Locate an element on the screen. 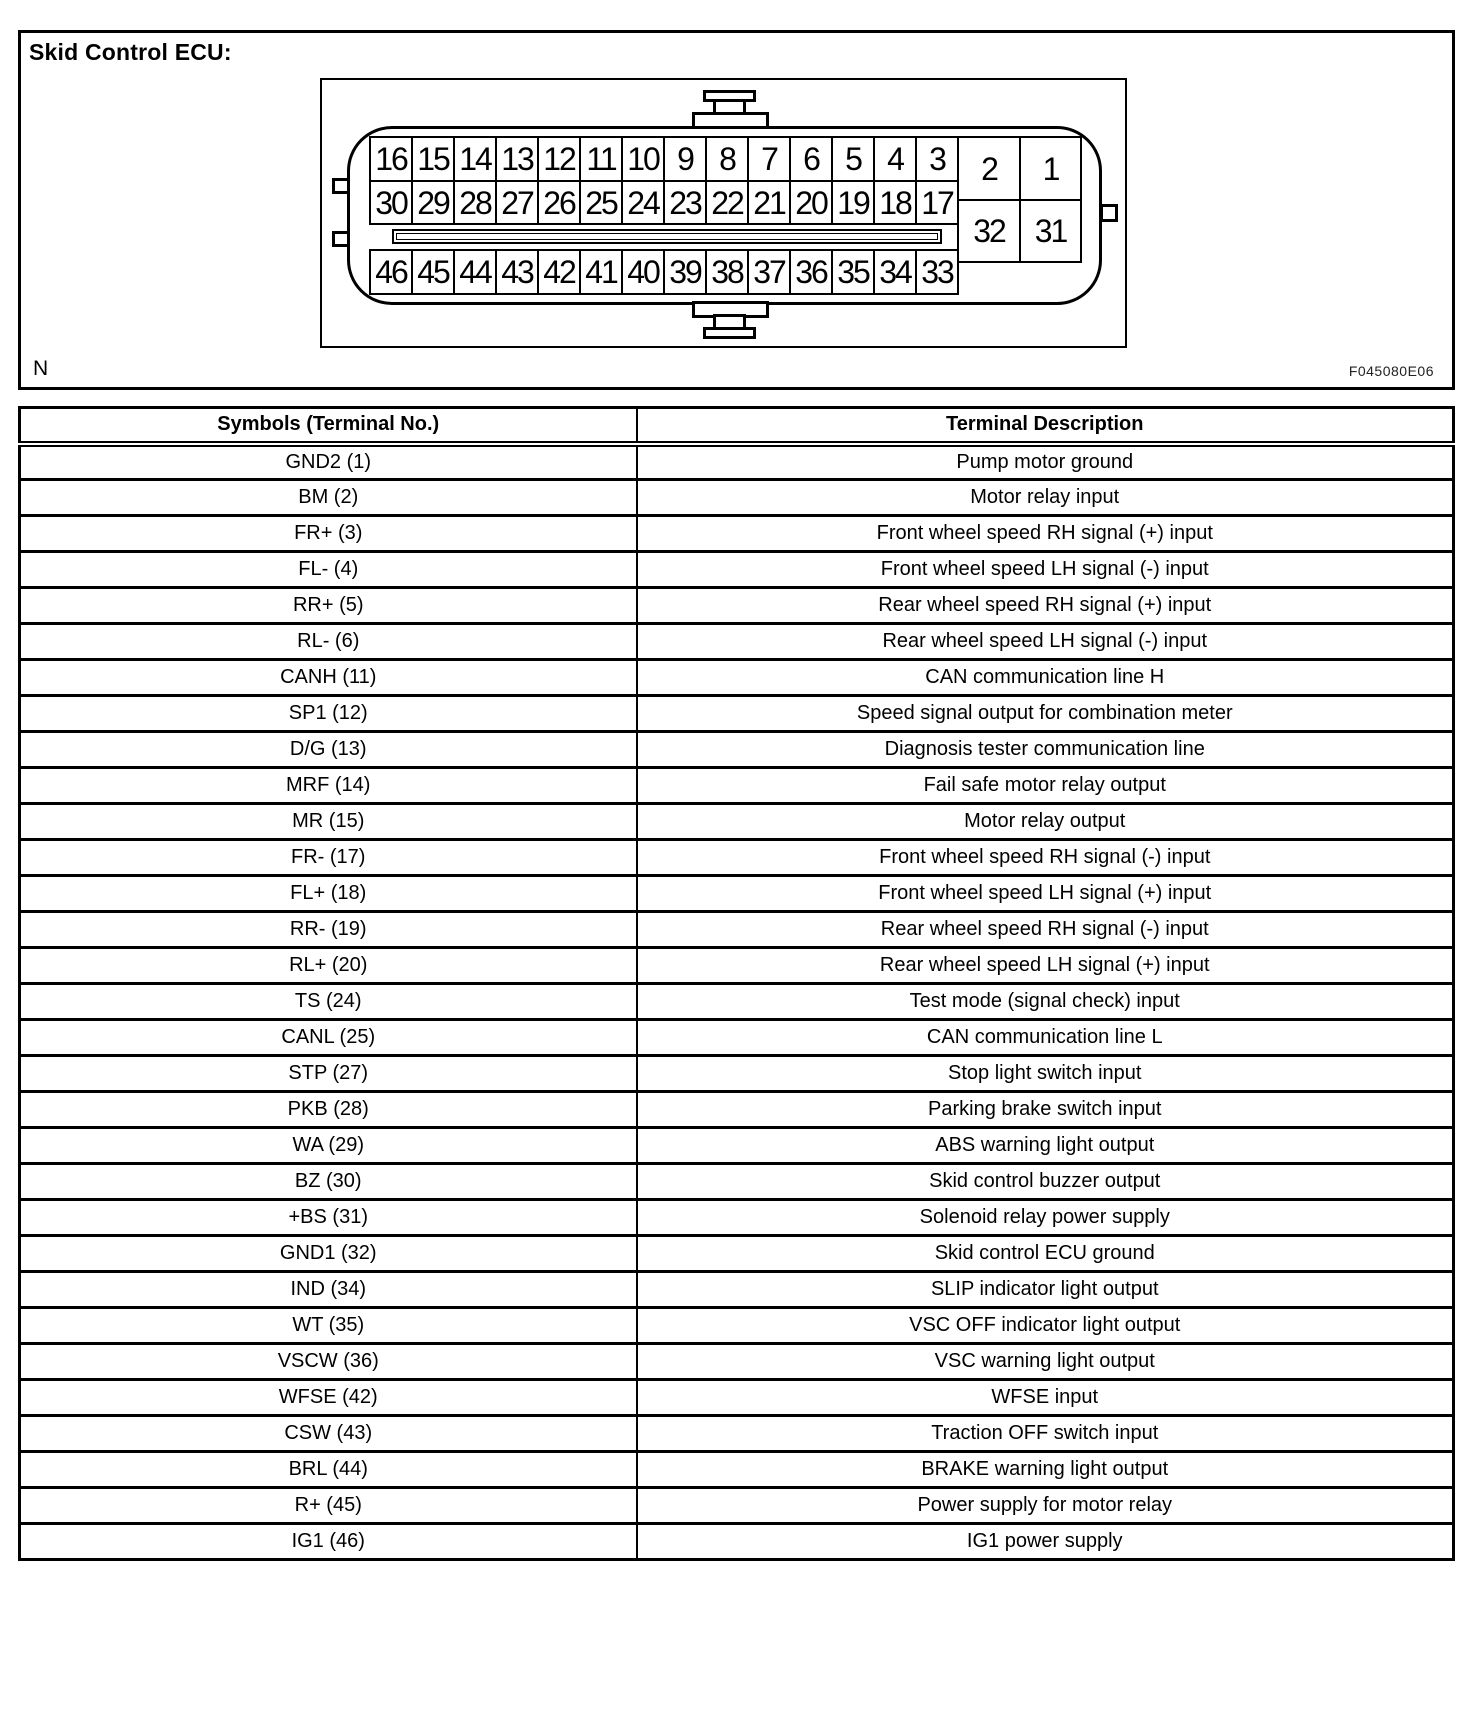 This screenshot has height=1712, width=1472. description-cell: Stop light switch input is located at coordinates (1045, 1073).